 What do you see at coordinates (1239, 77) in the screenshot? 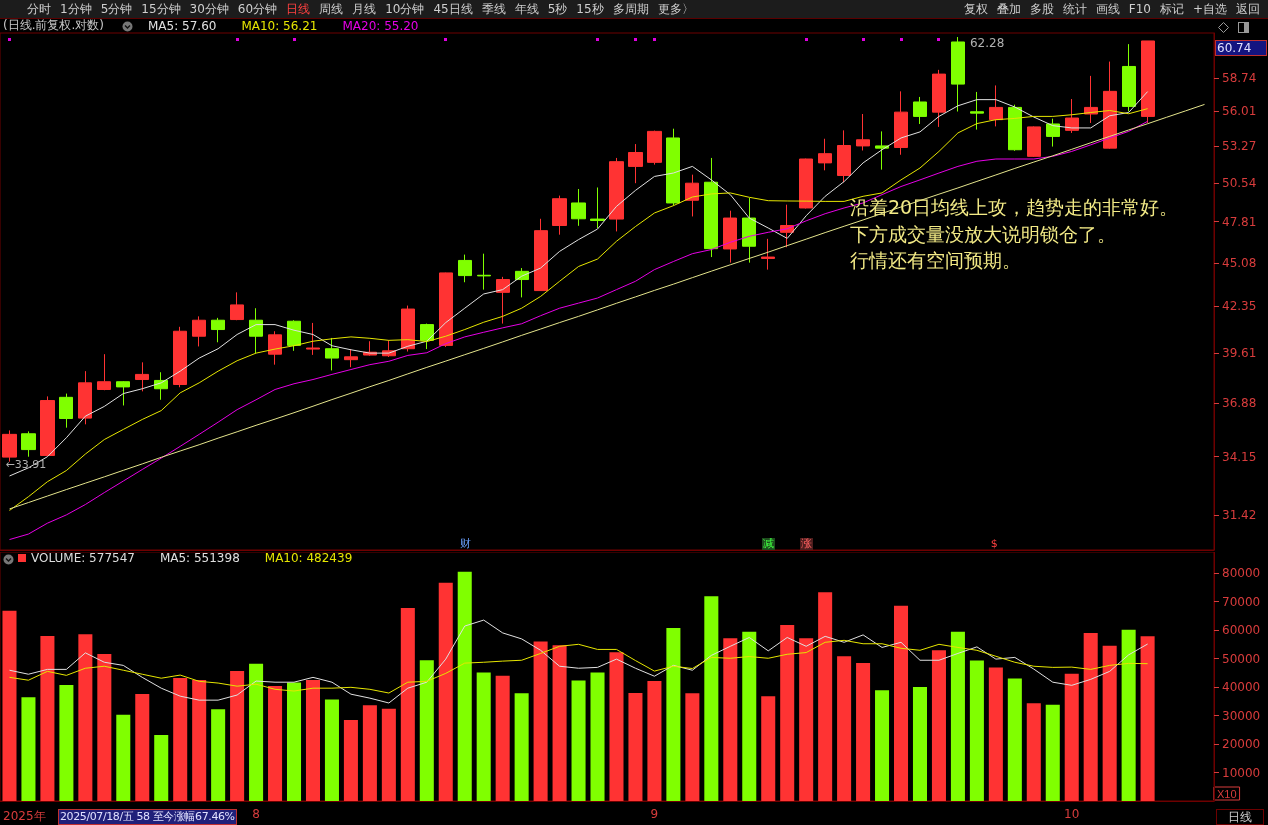
I see `y-tick-label: 58.74` at bounding box center [1239, 77].